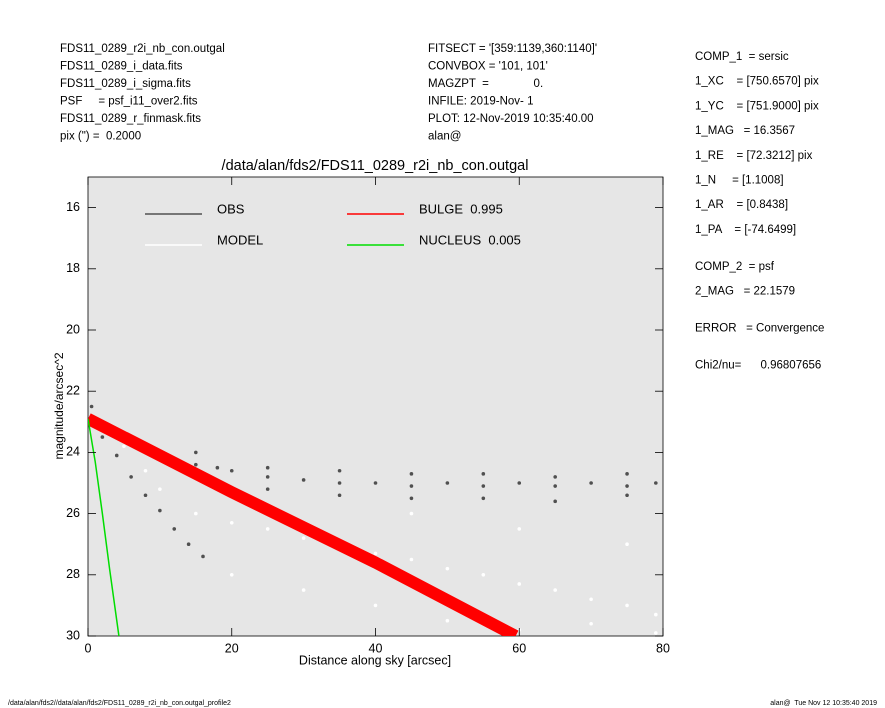 This screenshot has width=885, height=708. Describe the element at coordinates (375, 660) in the screenshot. I see `x-axis-label: Distance along sky [arcsec]` at that location.